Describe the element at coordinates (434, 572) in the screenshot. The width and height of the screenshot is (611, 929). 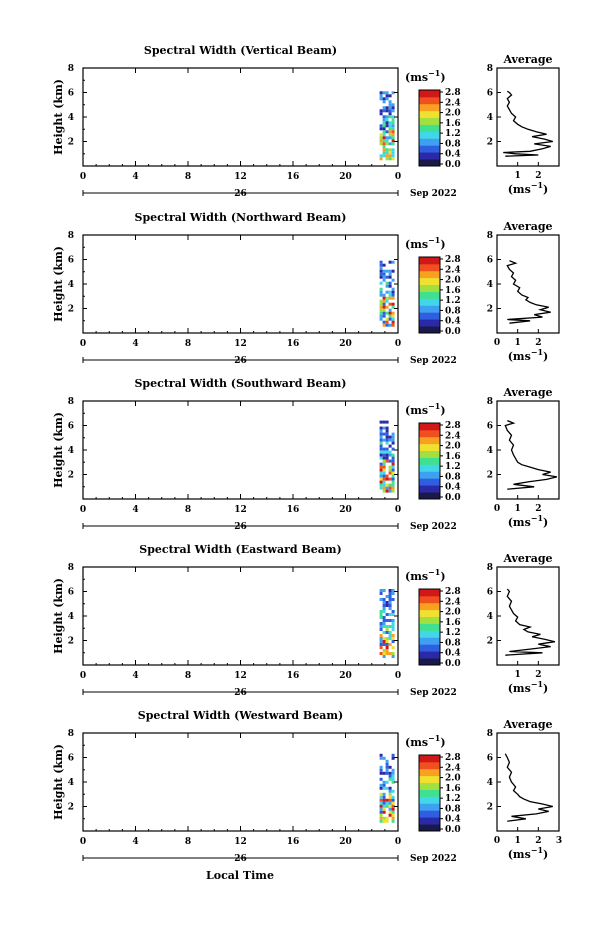
I see `colorbar-unit-exp: −1` at that location.